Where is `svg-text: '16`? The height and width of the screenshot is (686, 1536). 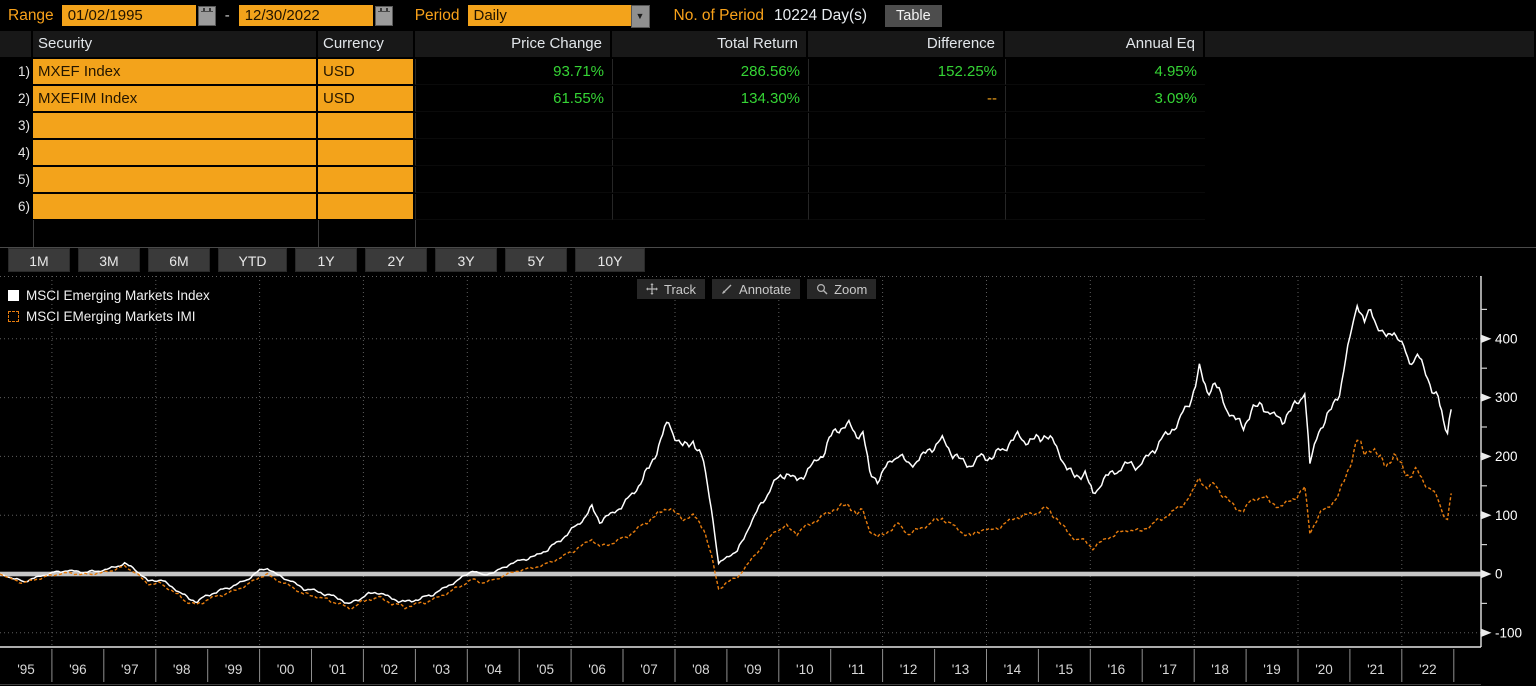
svg-text: '16 is located at coordinates (1117, 669).